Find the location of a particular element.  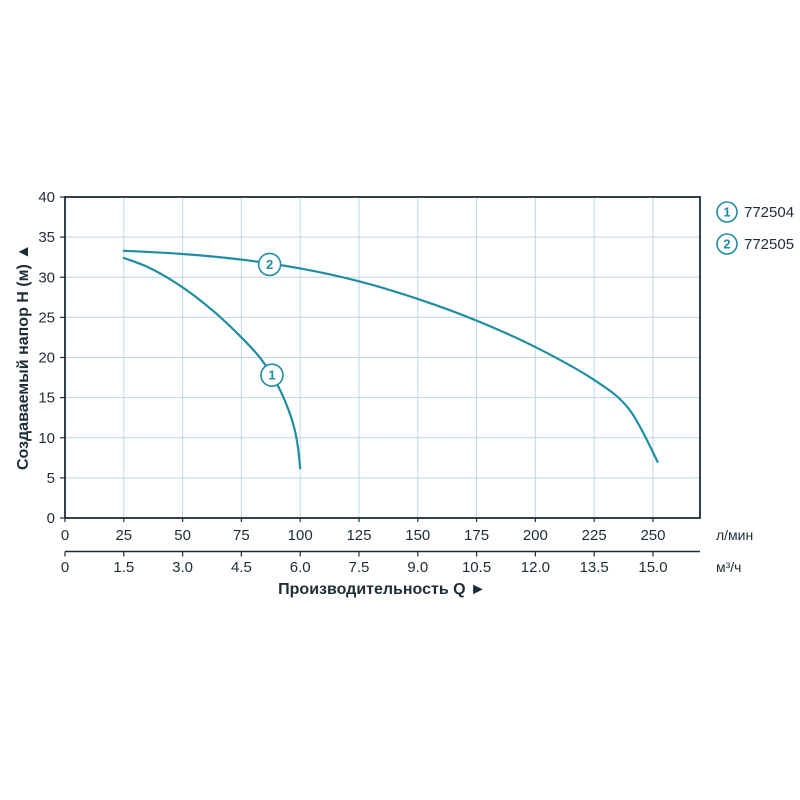

y-tick-label: 20 is located at coordinates (46, 358).